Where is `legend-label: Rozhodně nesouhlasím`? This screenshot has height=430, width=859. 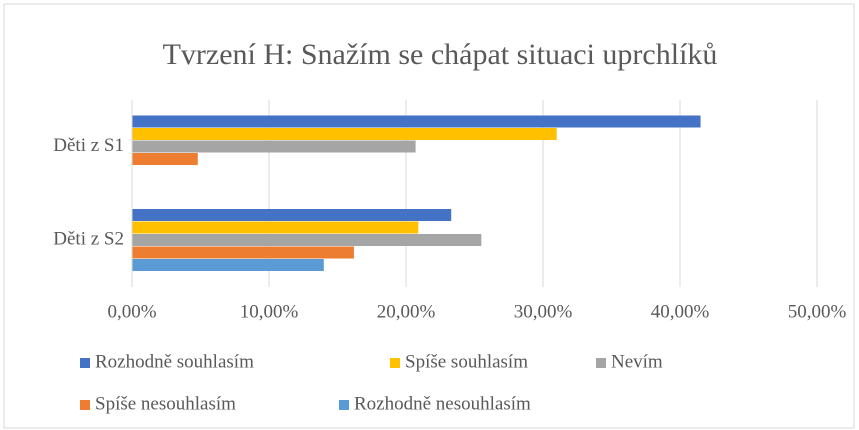 legend-label: Rozhodně nesouhlasím is located at coordinates (442, 403).